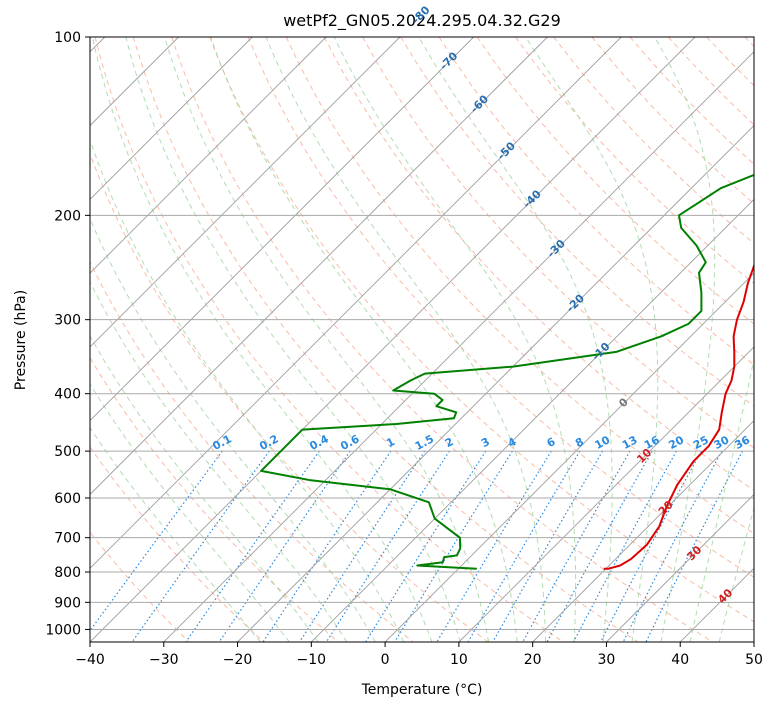  What do you see at coordinates (385, 660) in the screenshot?
I see `x-tick-label: 0` at bounding box center [385, 660].